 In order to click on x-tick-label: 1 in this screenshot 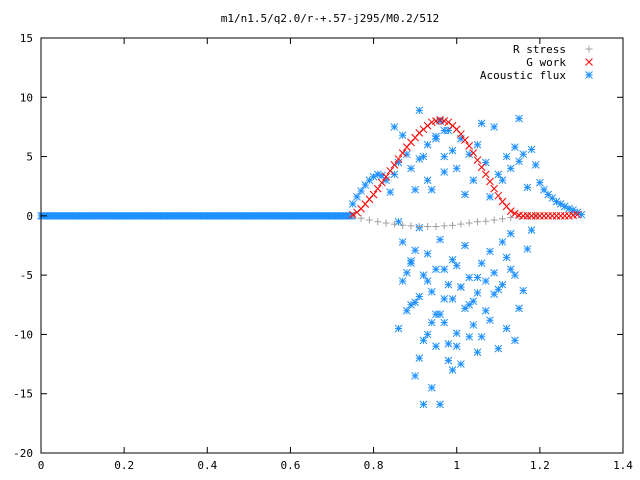, I will do `click(456, 465)`.